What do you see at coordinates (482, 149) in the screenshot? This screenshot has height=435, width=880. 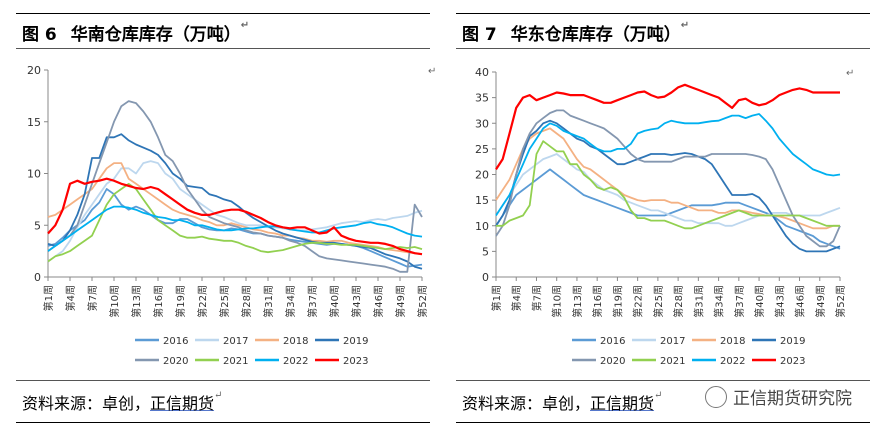 I see `y-tick-label: 25` at bounding box center [482, 149].